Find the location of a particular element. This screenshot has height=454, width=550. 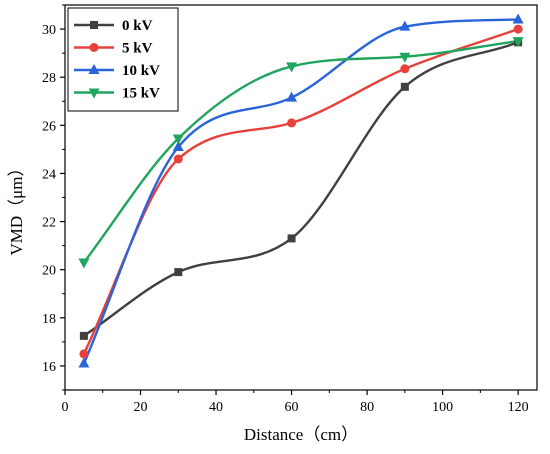

y-axis-title: VMD（μm） is located at coordinates (16, 207).